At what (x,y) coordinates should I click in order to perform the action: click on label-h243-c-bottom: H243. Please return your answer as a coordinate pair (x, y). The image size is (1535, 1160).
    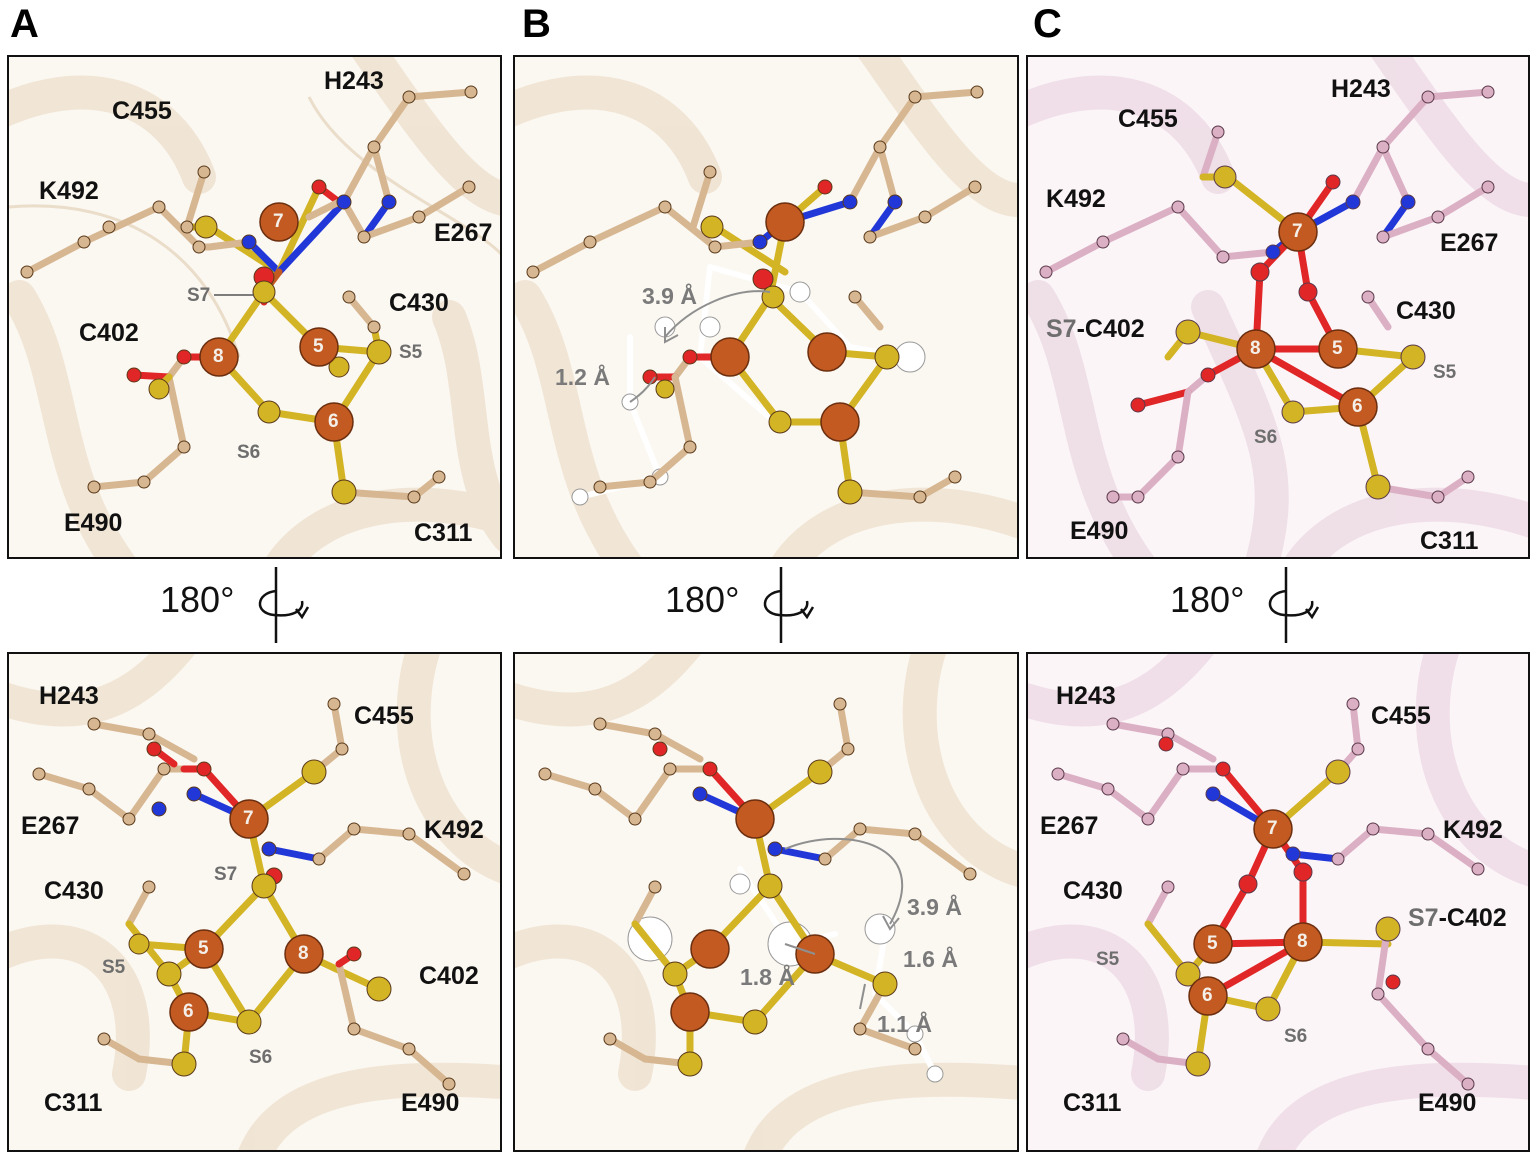
    Looking at the image, I should click on (1086, 696).